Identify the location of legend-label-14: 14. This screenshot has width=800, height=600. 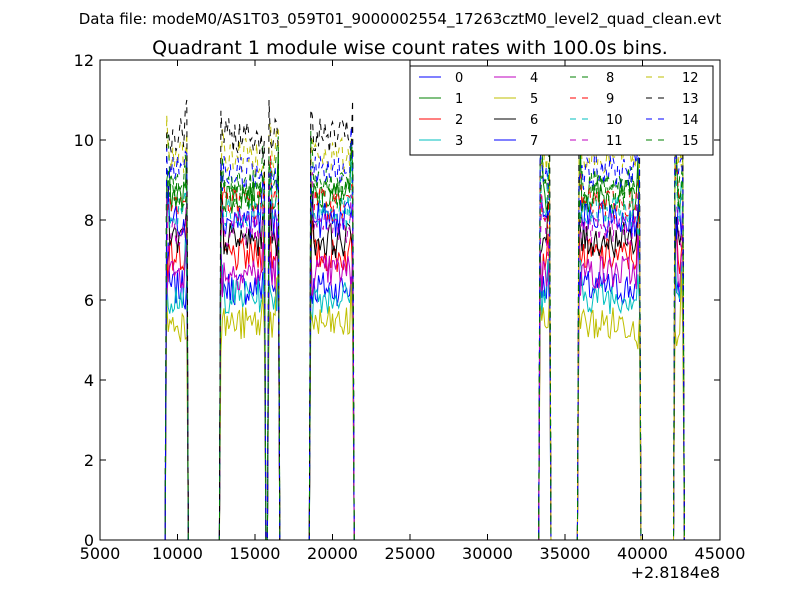
(690, 120).